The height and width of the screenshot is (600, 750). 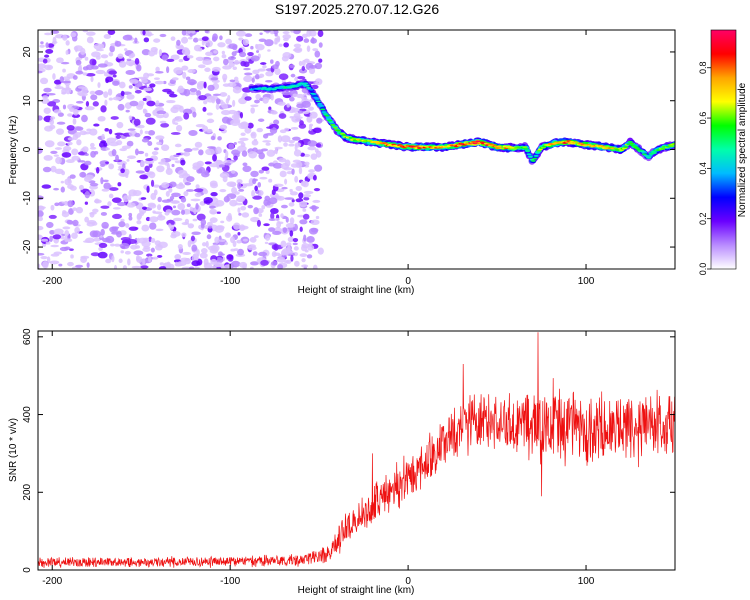 I want to click on y-tick-label: 200, so click(x=27, y=491).